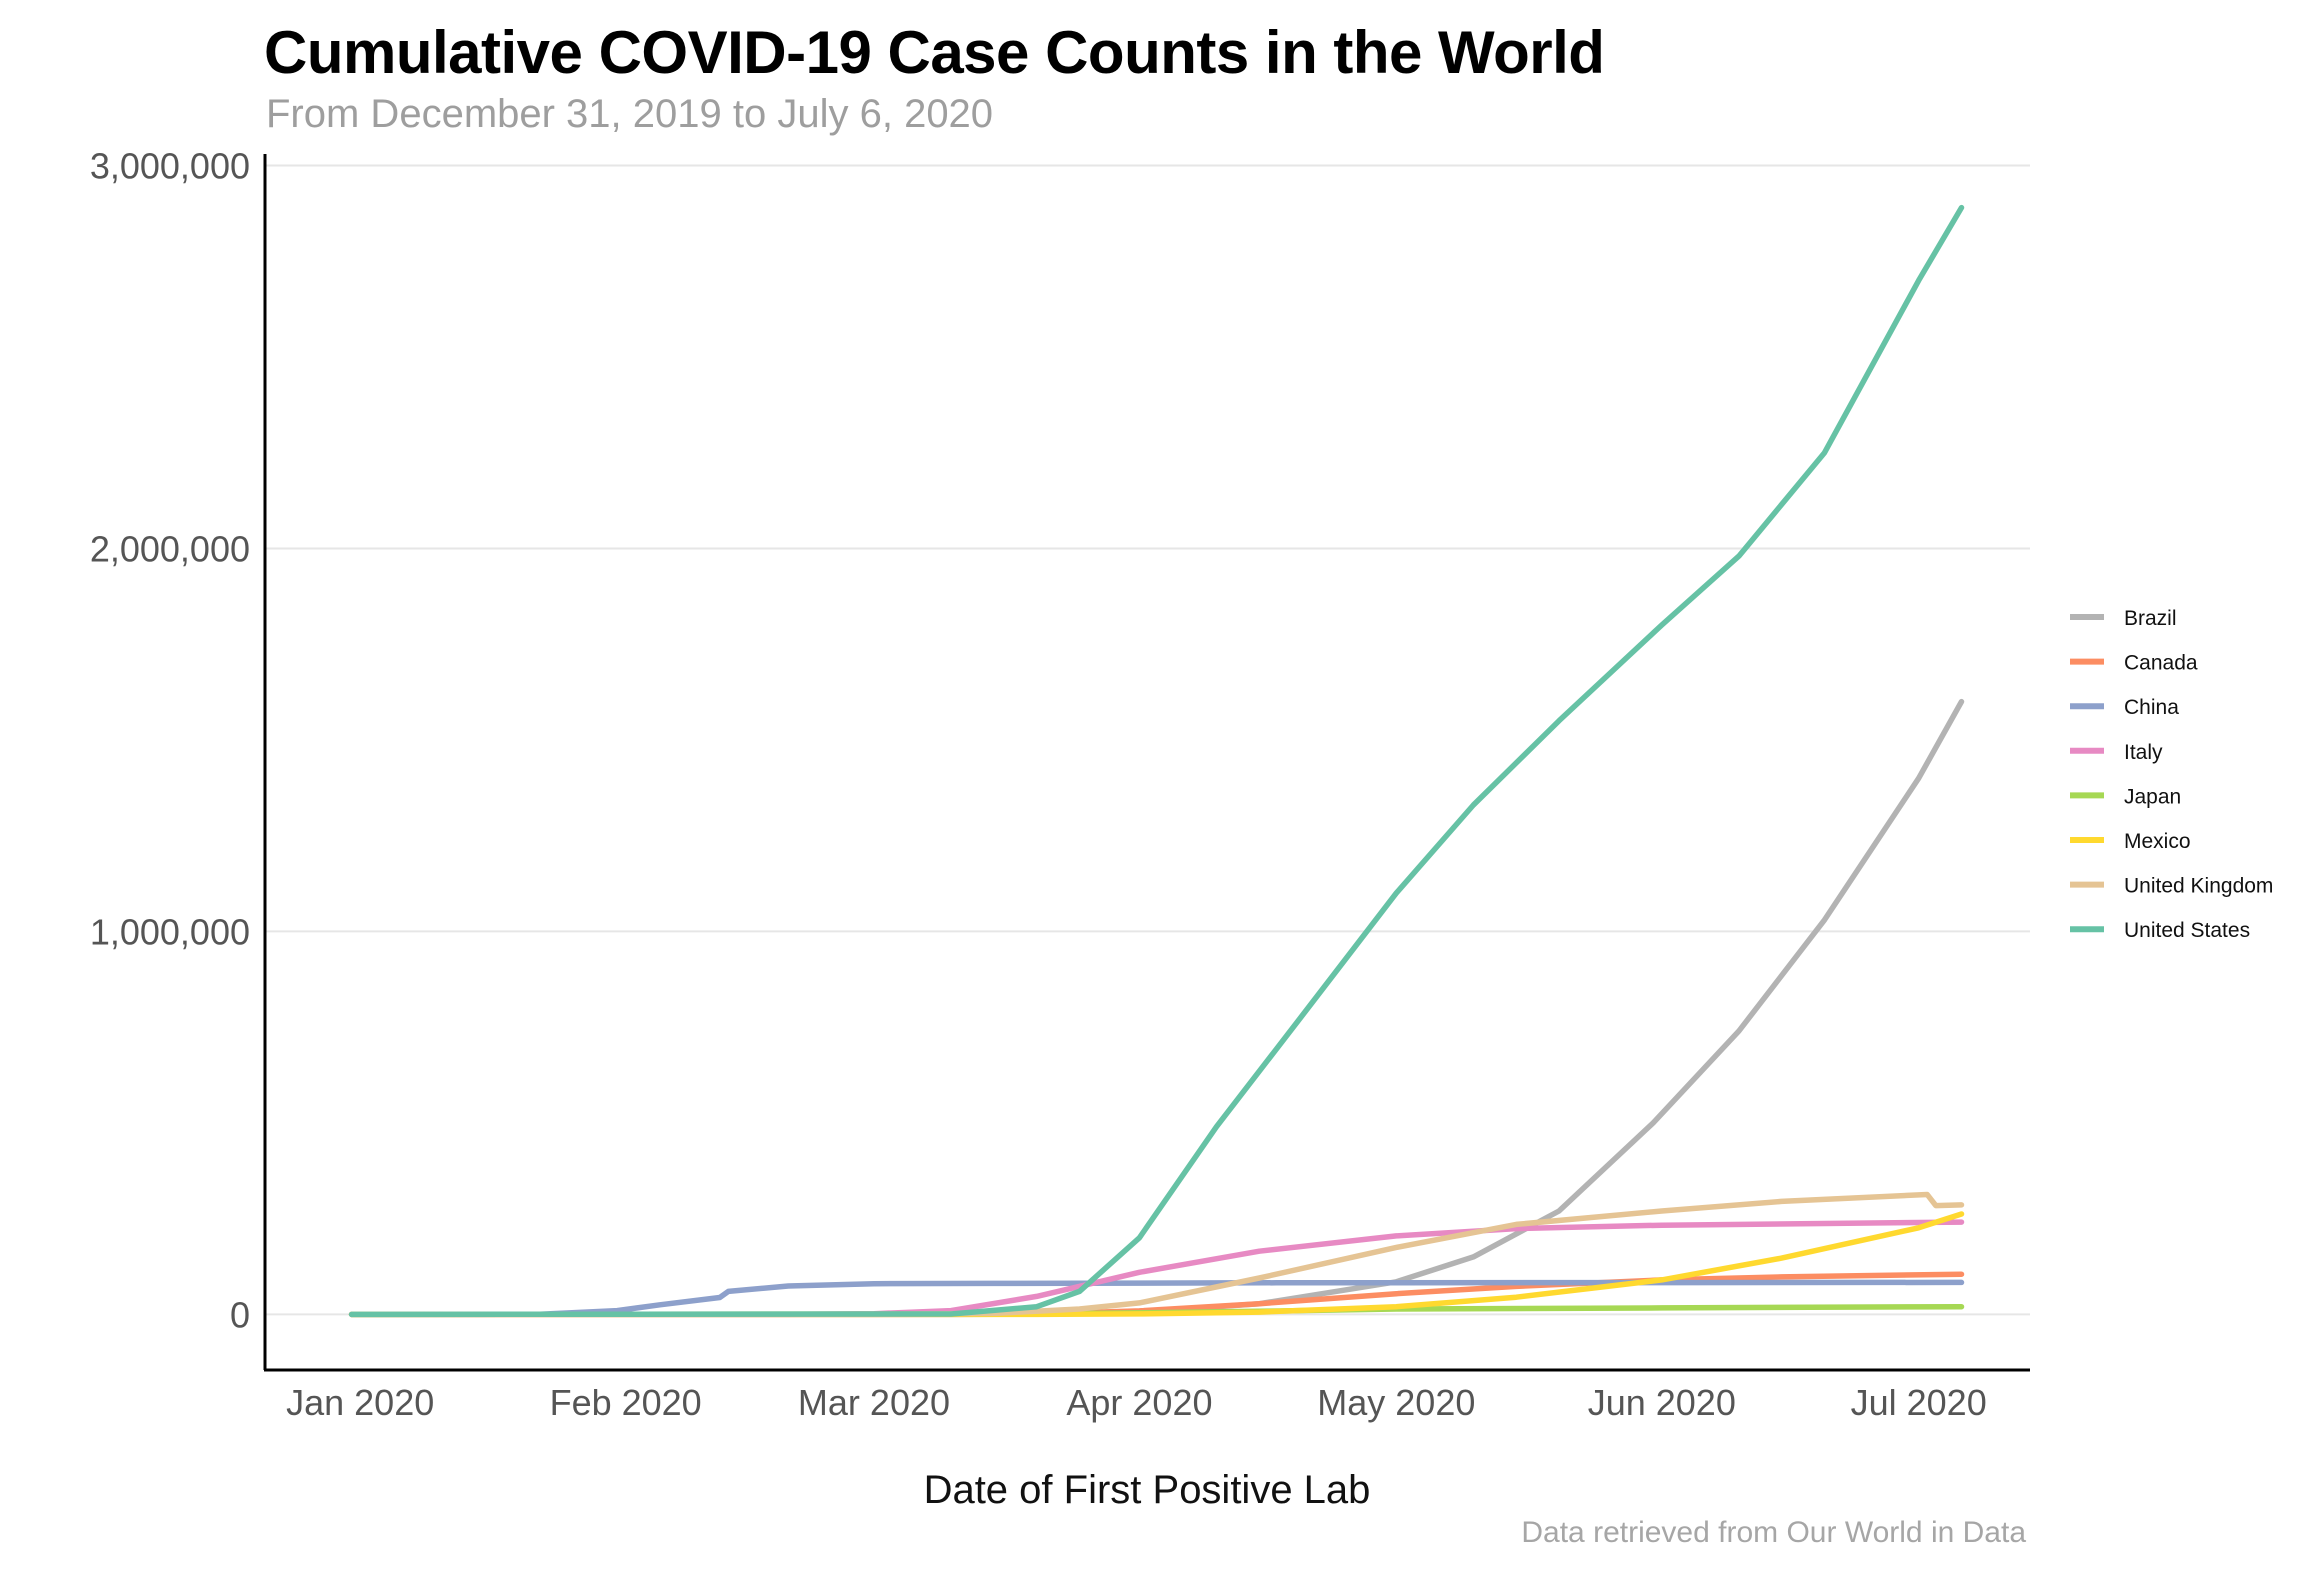  Describe the element at coordinates (1139, 1402) in the screenshot. I see `x-tick-label: Apr 2020` at that location.